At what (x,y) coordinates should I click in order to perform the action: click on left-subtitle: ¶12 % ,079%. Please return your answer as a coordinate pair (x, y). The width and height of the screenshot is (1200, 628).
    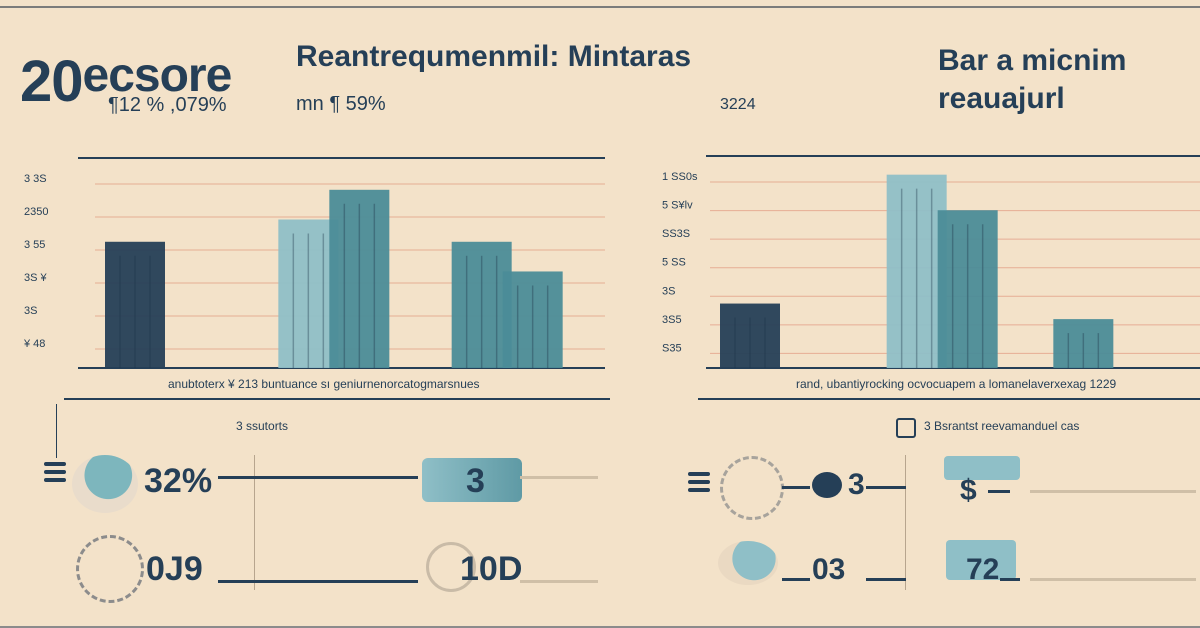
    Looking at the image, I should click on (167, 105).